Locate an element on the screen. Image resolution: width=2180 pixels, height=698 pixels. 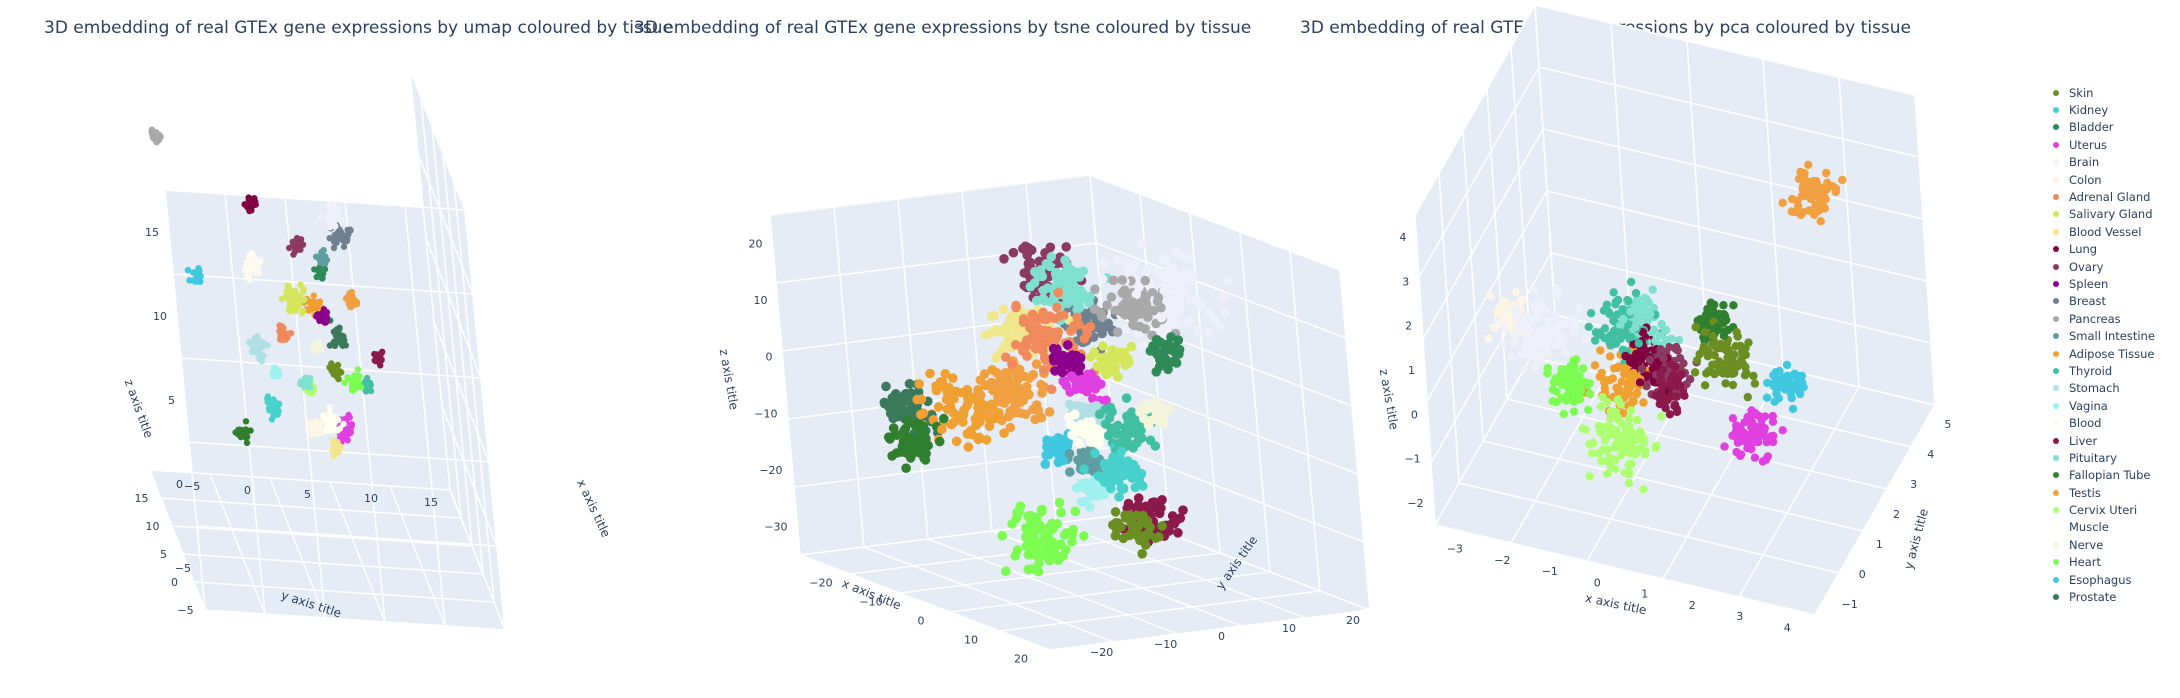
legend-item: Small Intestine is located at coordinates (2100, 335).